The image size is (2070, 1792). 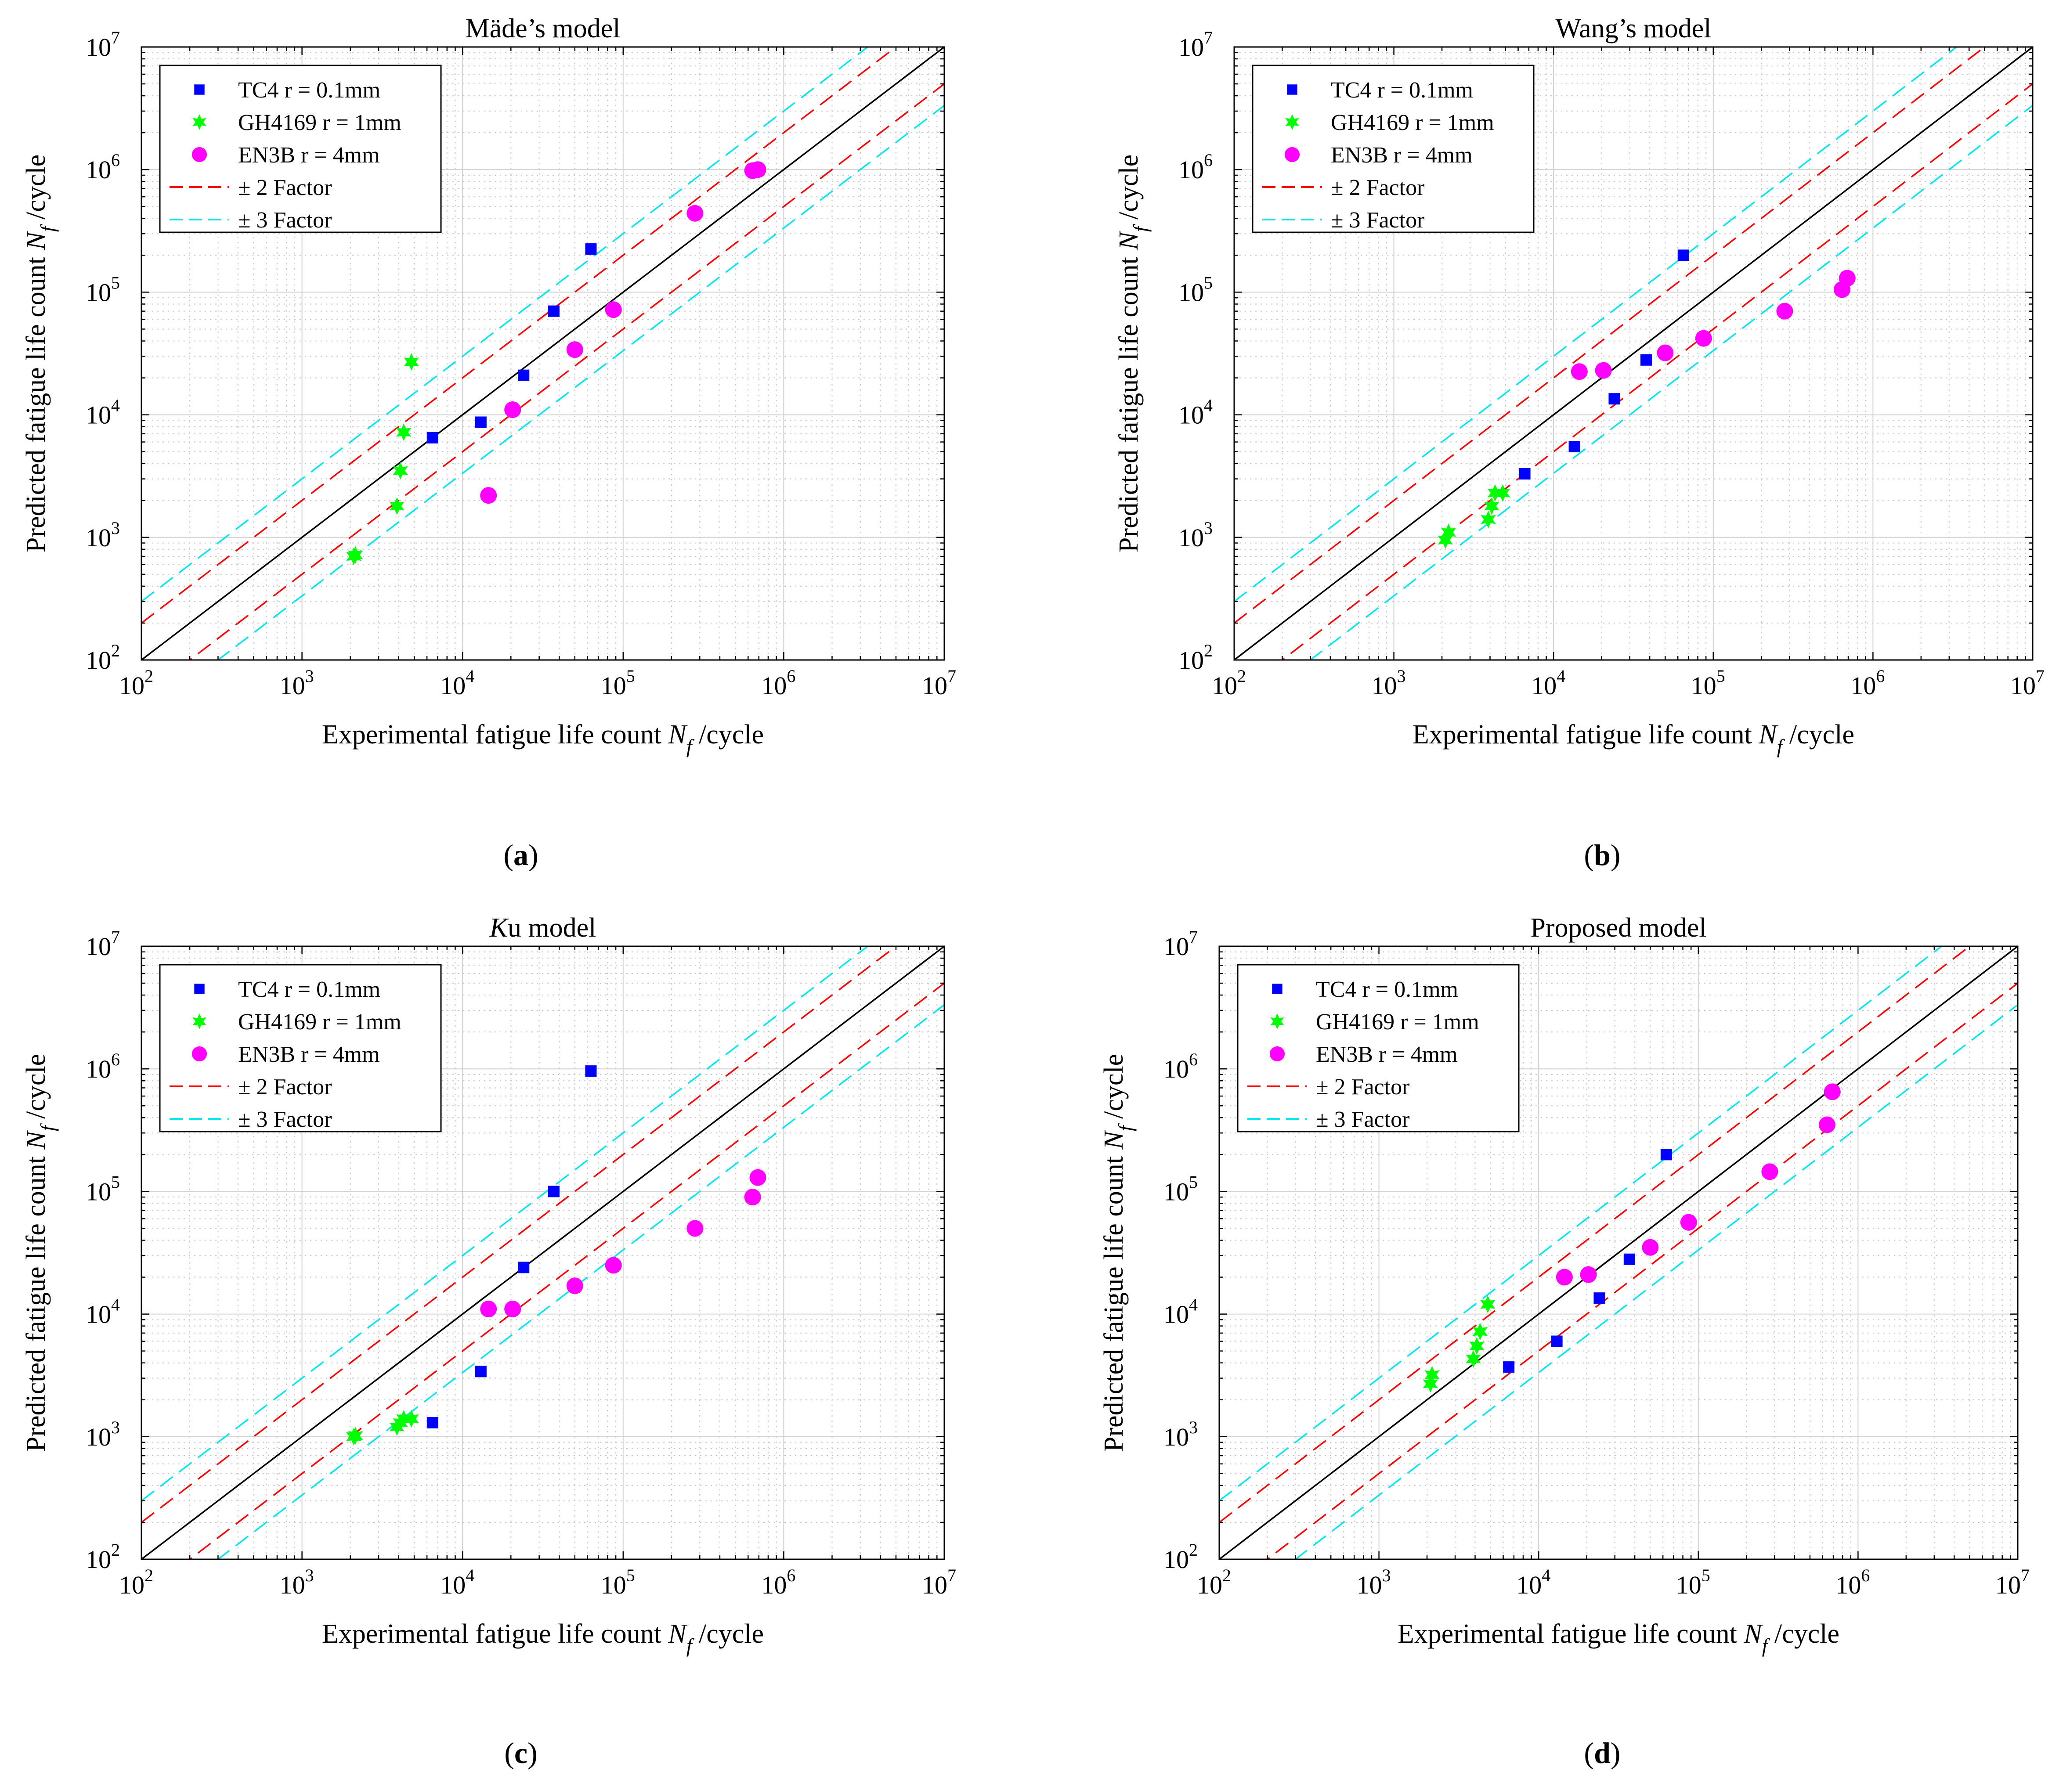 I want to click on y-tick-label: 10³, so click(x=1180, y=1434).